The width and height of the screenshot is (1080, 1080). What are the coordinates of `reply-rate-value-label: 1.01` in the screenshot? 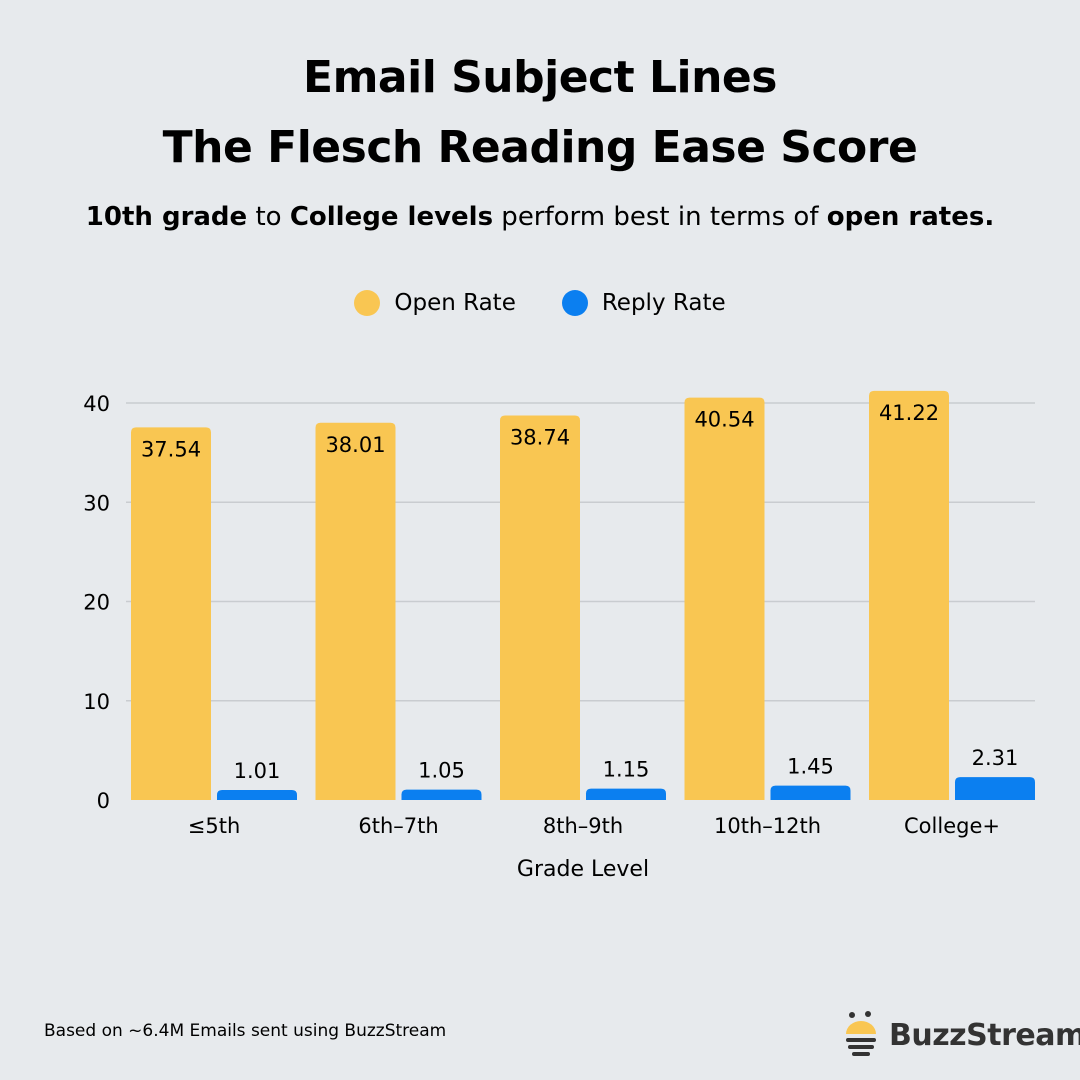 It's located at (257, 771).